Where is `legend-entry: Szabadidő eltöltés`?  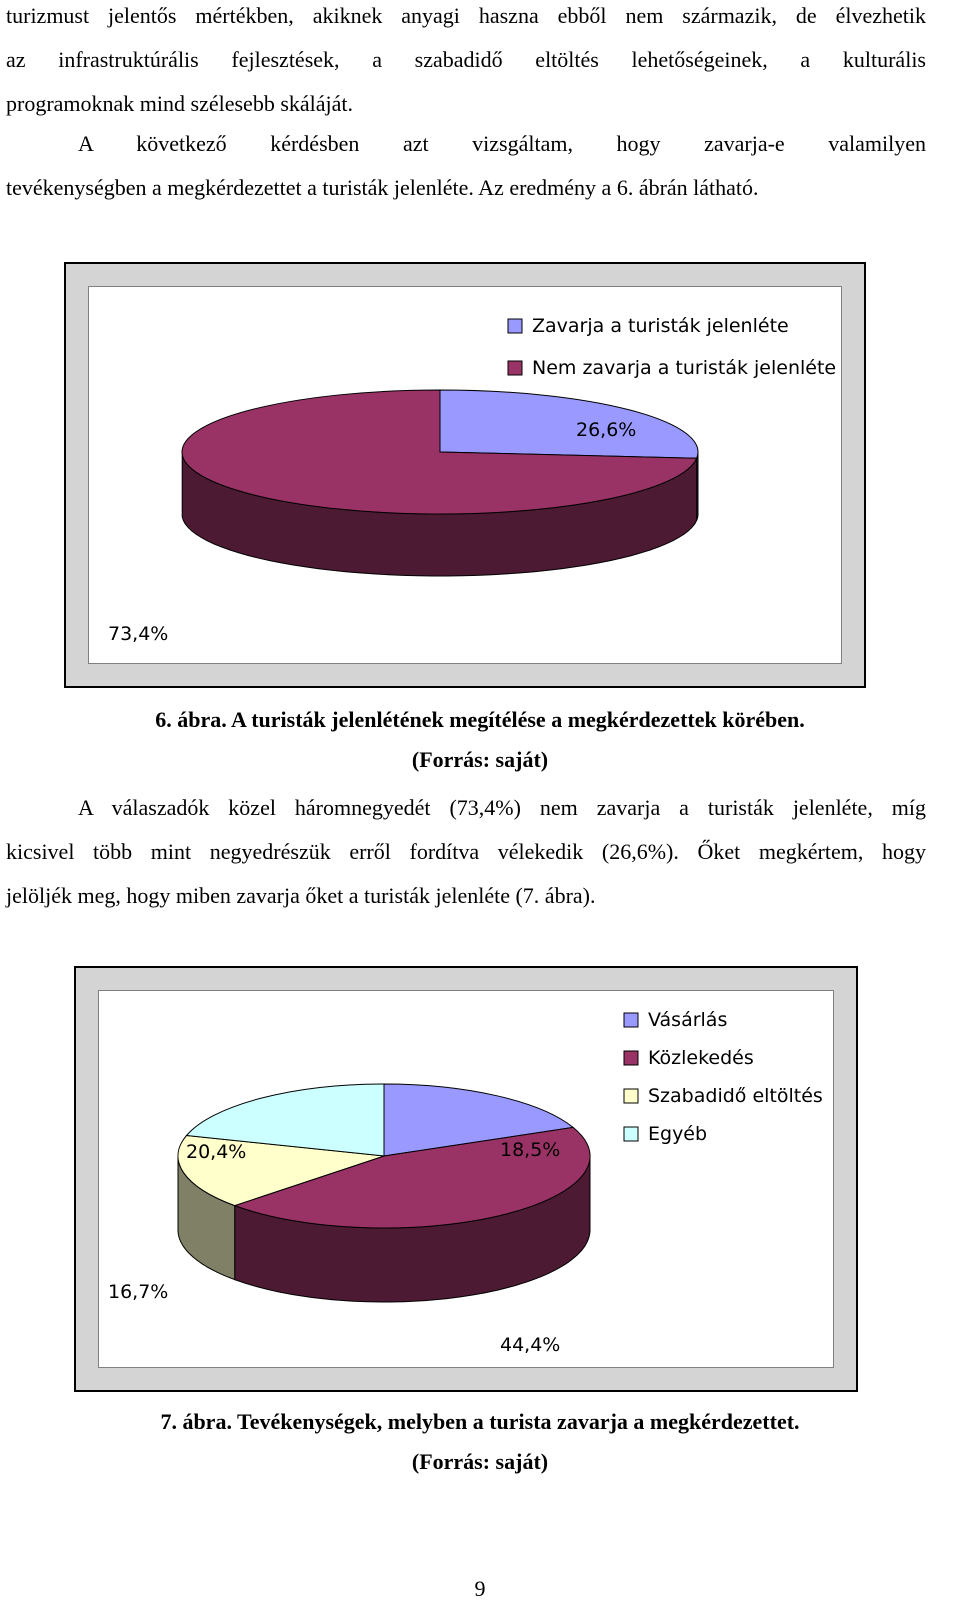 legend-entry: Szabadidő eltöltés is located at coordinates (735, 1096).